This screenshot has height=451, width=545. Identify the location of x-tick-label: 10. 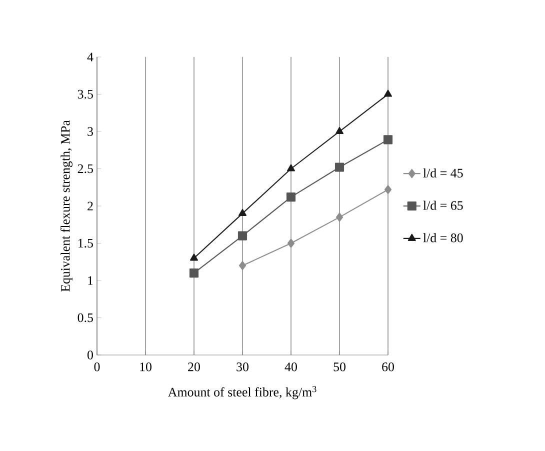
(146, 367).